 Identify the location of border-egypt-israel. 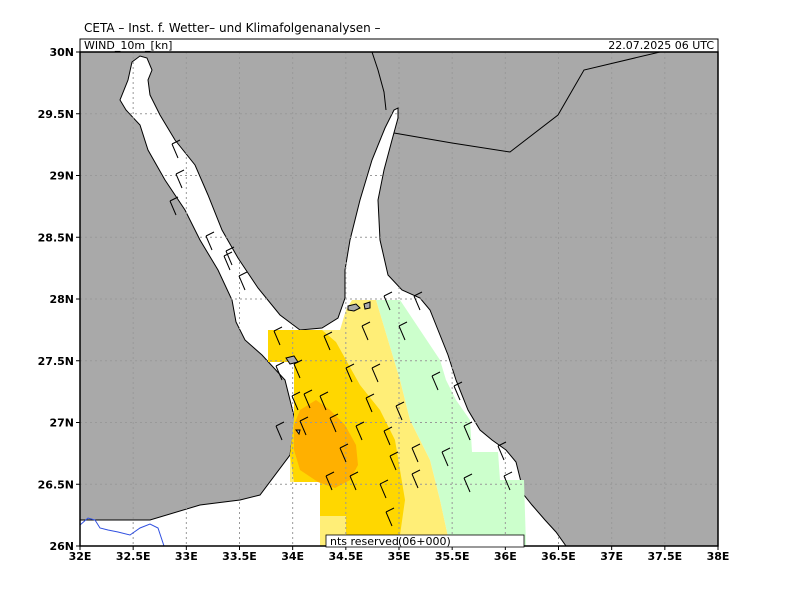
(379, 81).